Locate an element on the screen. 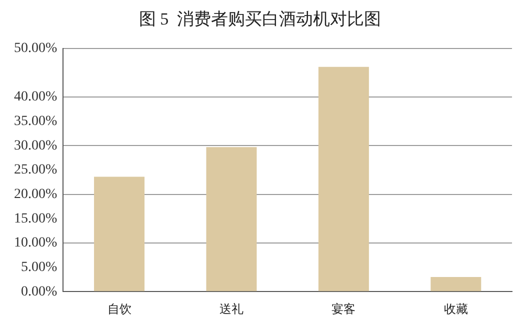 This screenshot has height=328, width=526. y-tick-label: 30.00% is located at coordinates (36, 146).